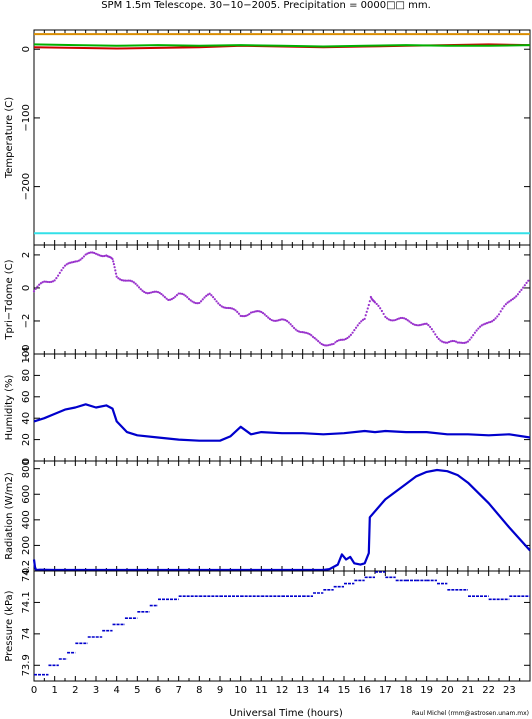 The height and width of the screenshot is (719, 532). I want to click on x-tick-label: 19, so click(426, 690).